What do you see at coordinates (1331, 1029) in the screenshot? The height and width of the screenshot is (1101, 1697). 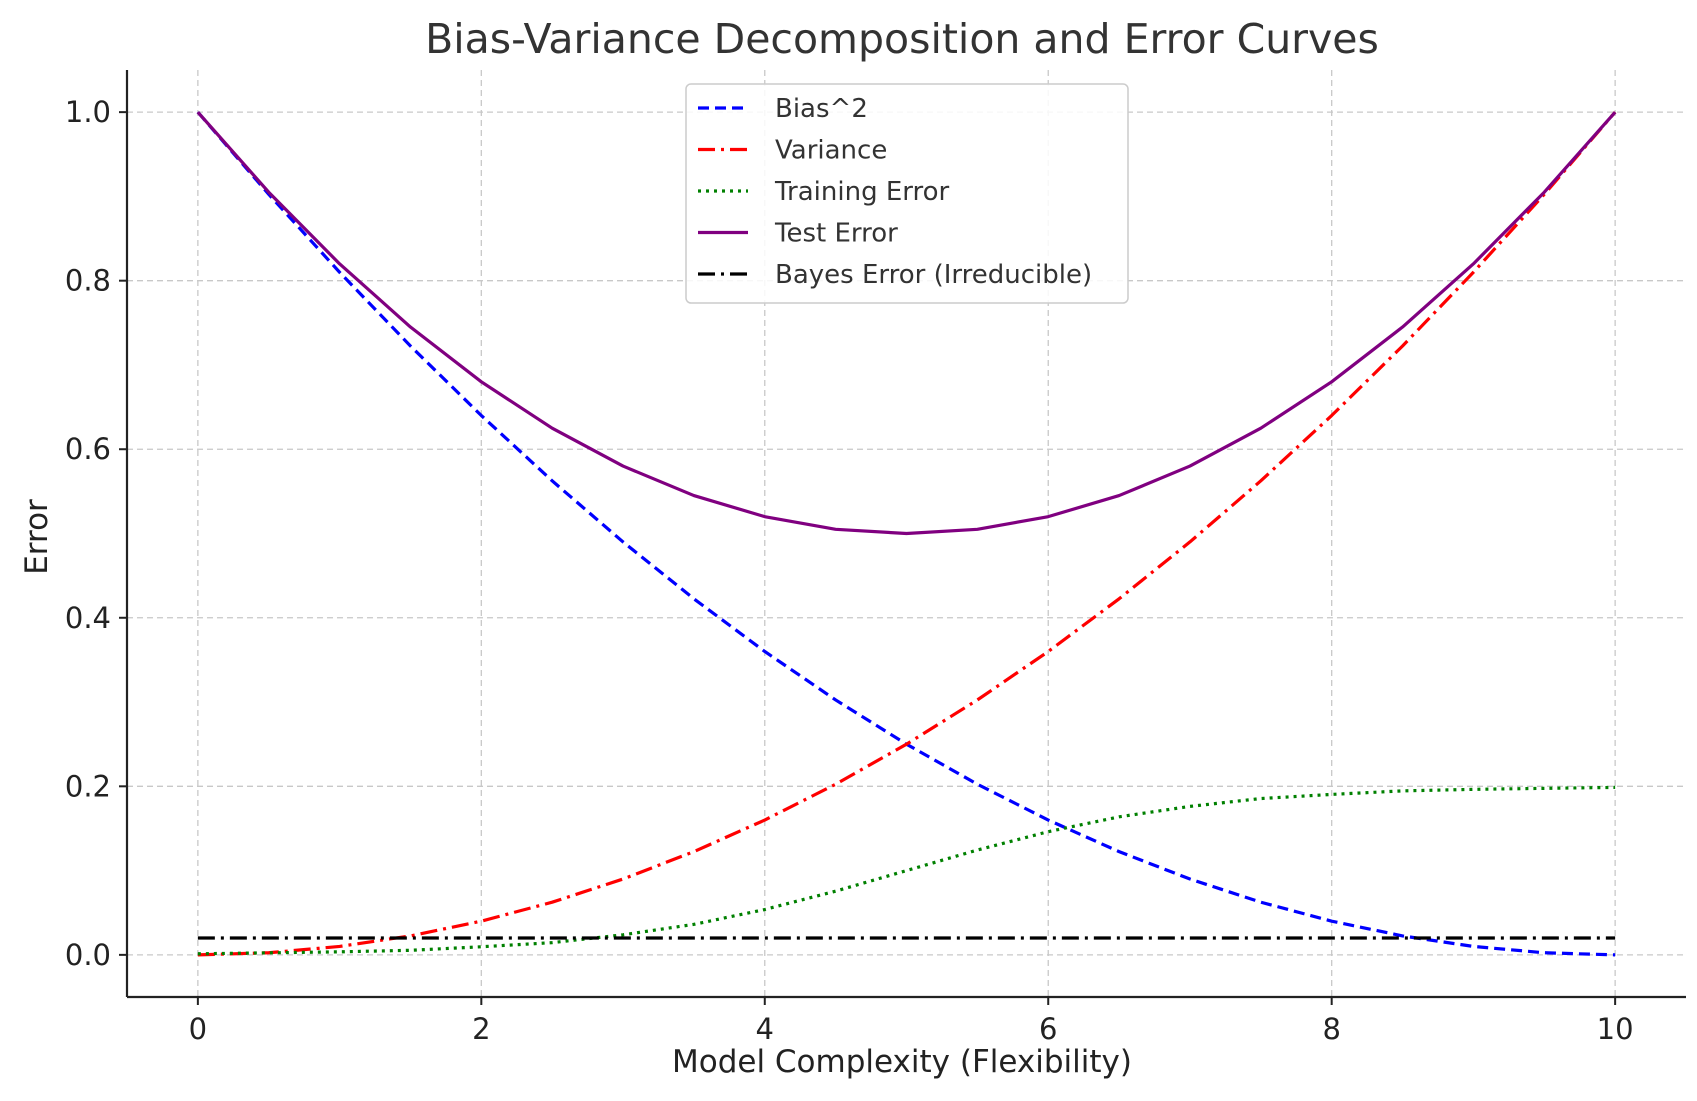 I see `x-tick-label: 8` at bounding box center [1331, 1029].